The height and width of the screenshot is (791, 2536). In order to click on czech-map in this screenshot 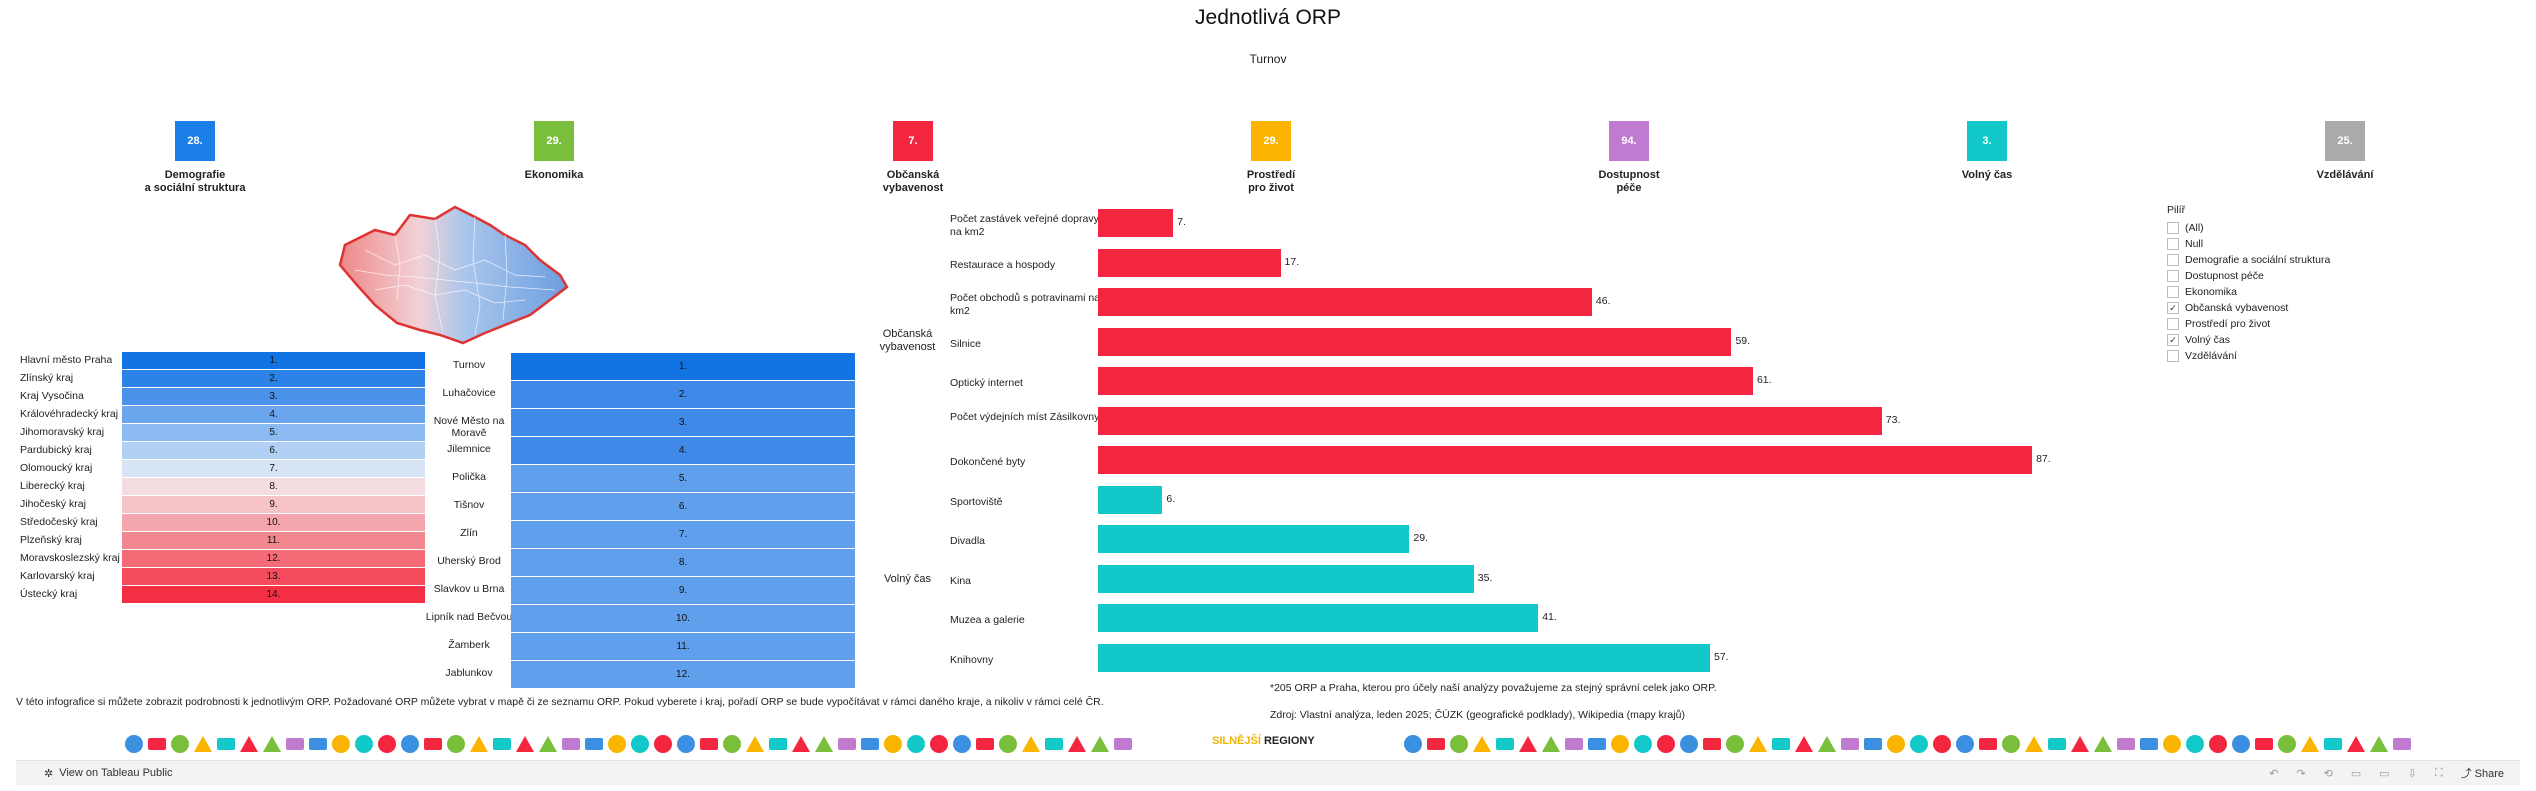, I will do `click(452, 275)`.